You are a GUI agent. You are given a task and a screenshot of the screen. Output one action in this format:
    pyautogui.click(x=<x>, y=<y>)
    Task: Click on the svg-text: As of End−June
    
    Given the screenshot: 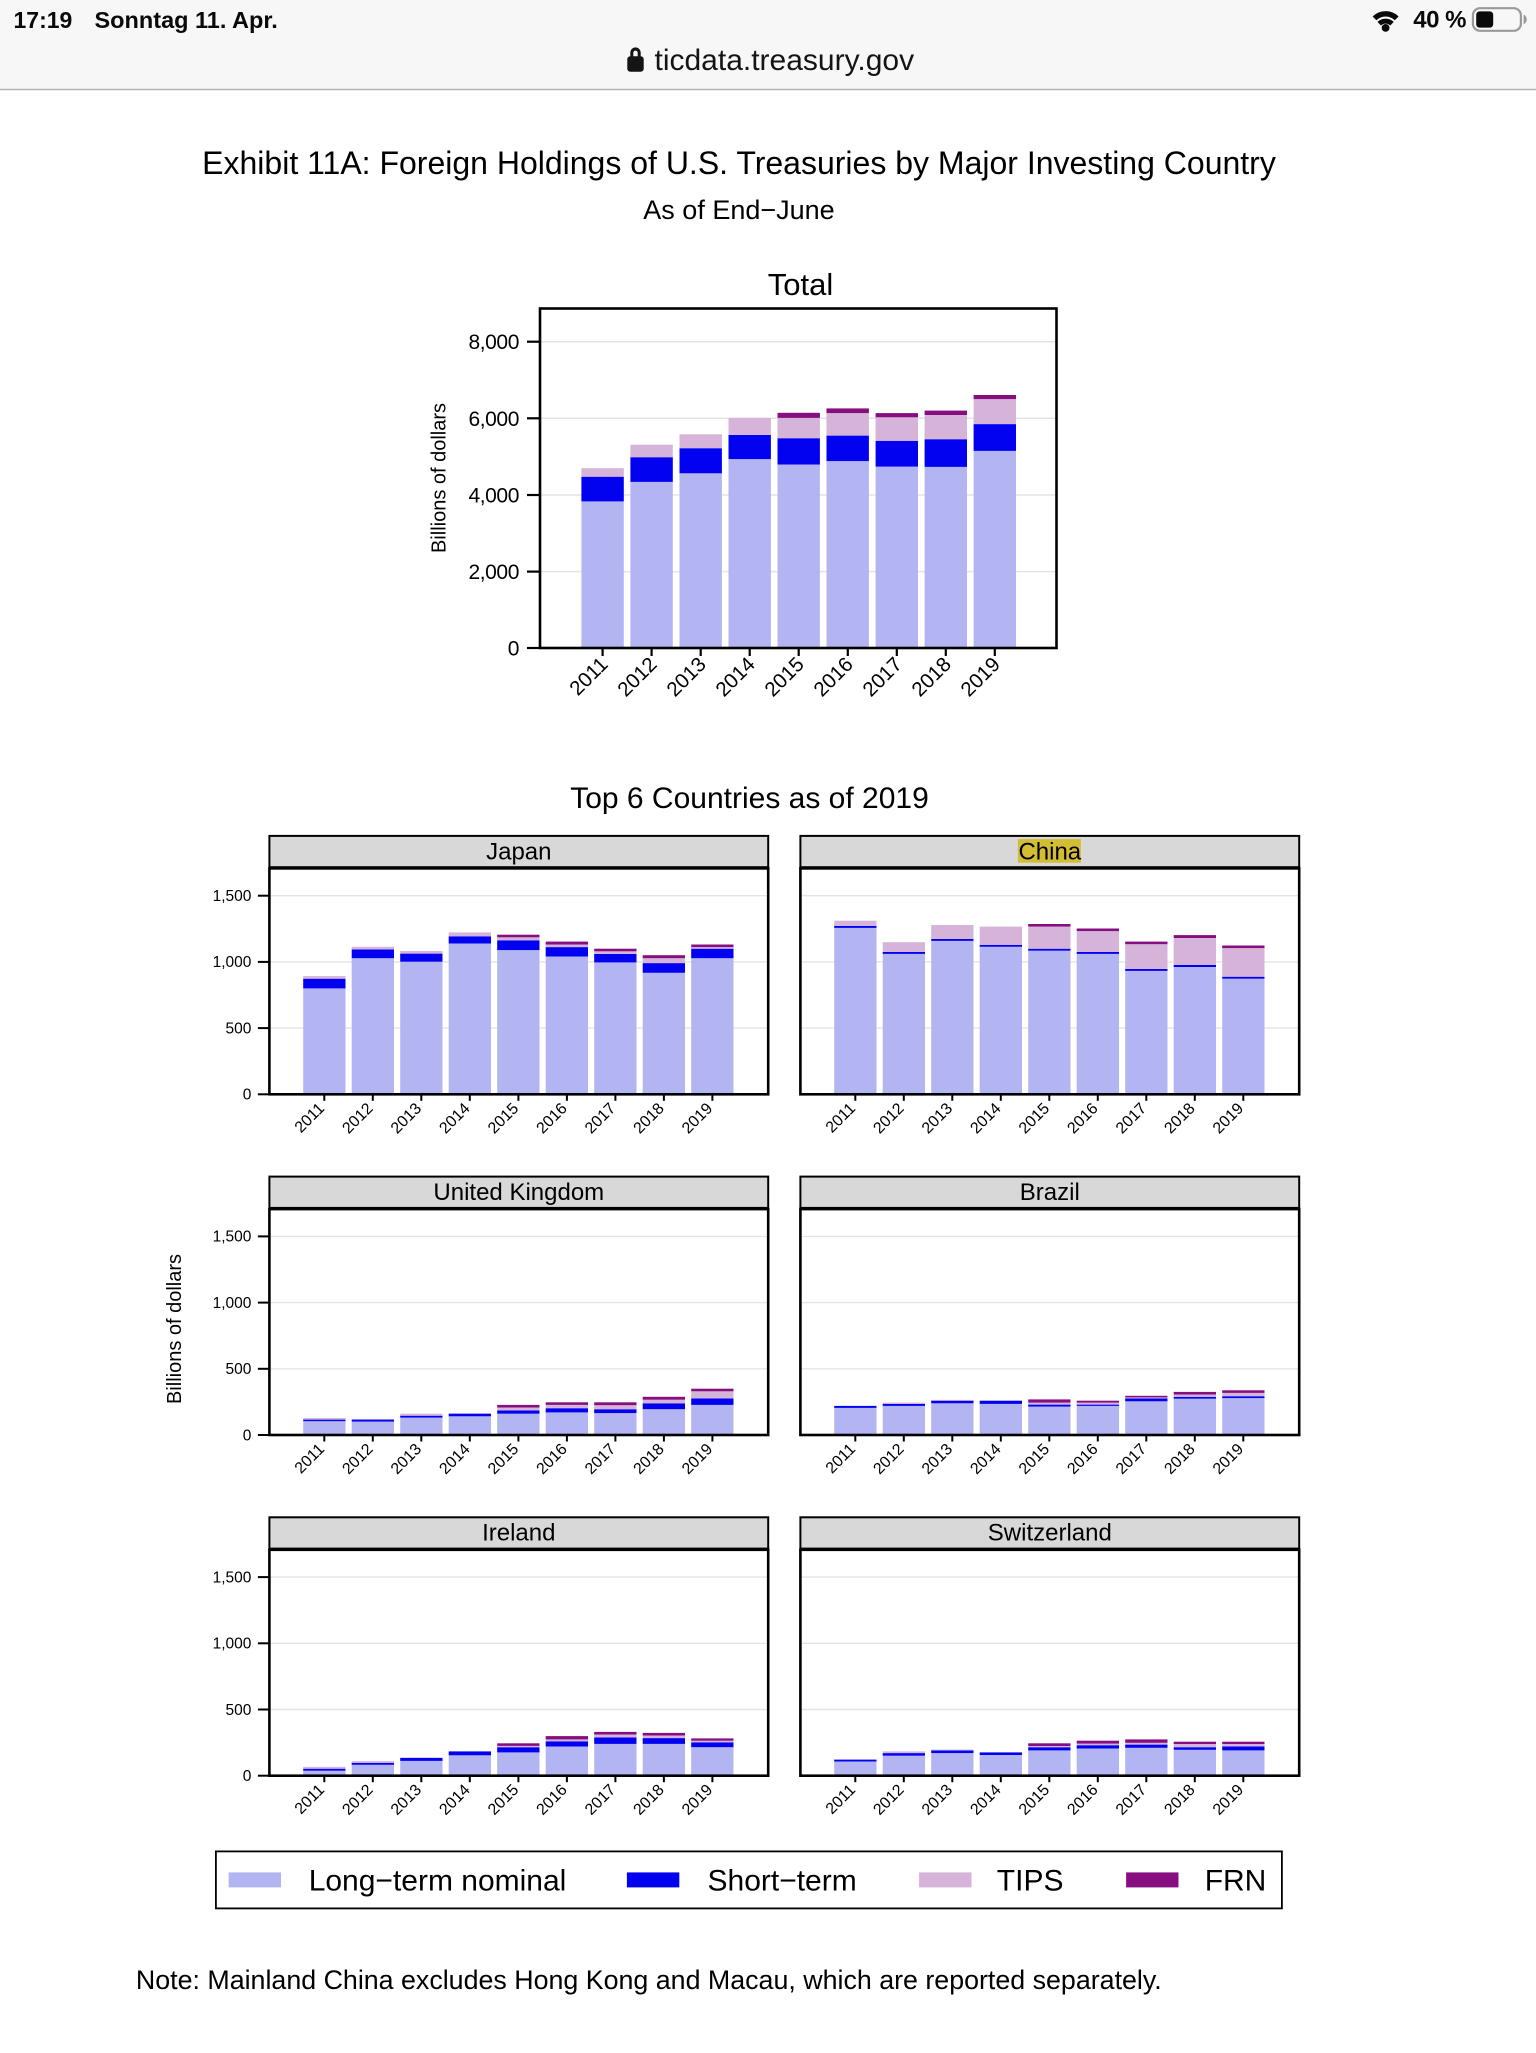 What is the action you would take?
    pyautogui.click(x=738, y=210)
    